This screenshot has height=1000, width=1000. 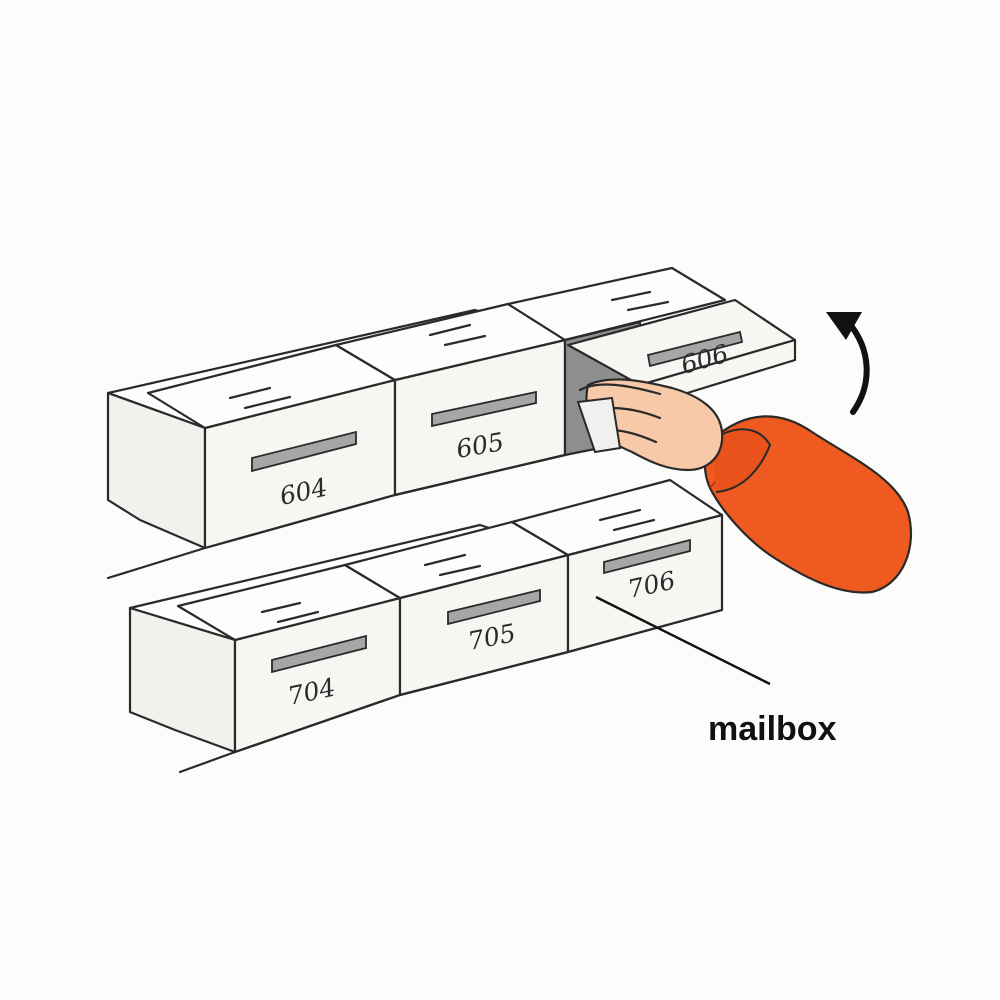 What do you see at coordinates (599, 425) in the screenshot?
I see `letter` at bounding box center [599, 425].